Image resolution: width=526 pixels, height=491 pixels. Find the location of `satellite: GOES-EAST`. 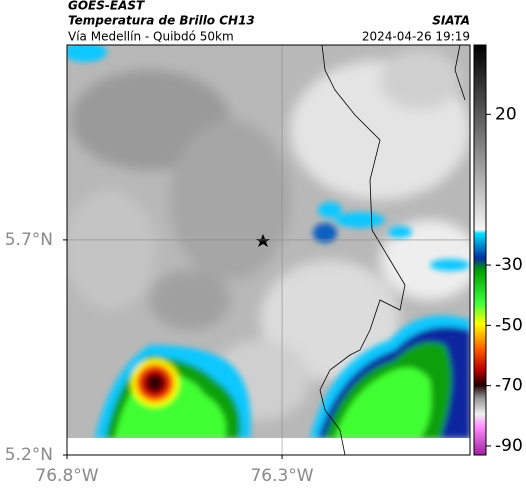

satellite: GOES-EAST is located at coordinates (106, 6).